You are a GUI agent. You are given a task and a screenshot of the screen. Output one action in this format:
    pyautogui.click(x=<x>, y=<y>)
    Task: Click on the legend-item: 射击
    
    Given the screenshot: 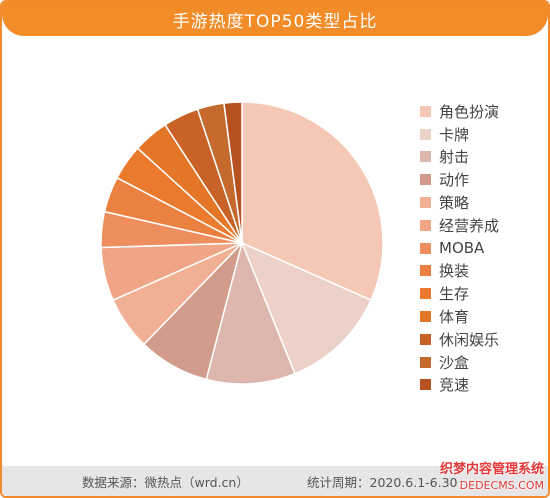 What is the action you would take?
    pyautogui.click(x=482, y=157)
    